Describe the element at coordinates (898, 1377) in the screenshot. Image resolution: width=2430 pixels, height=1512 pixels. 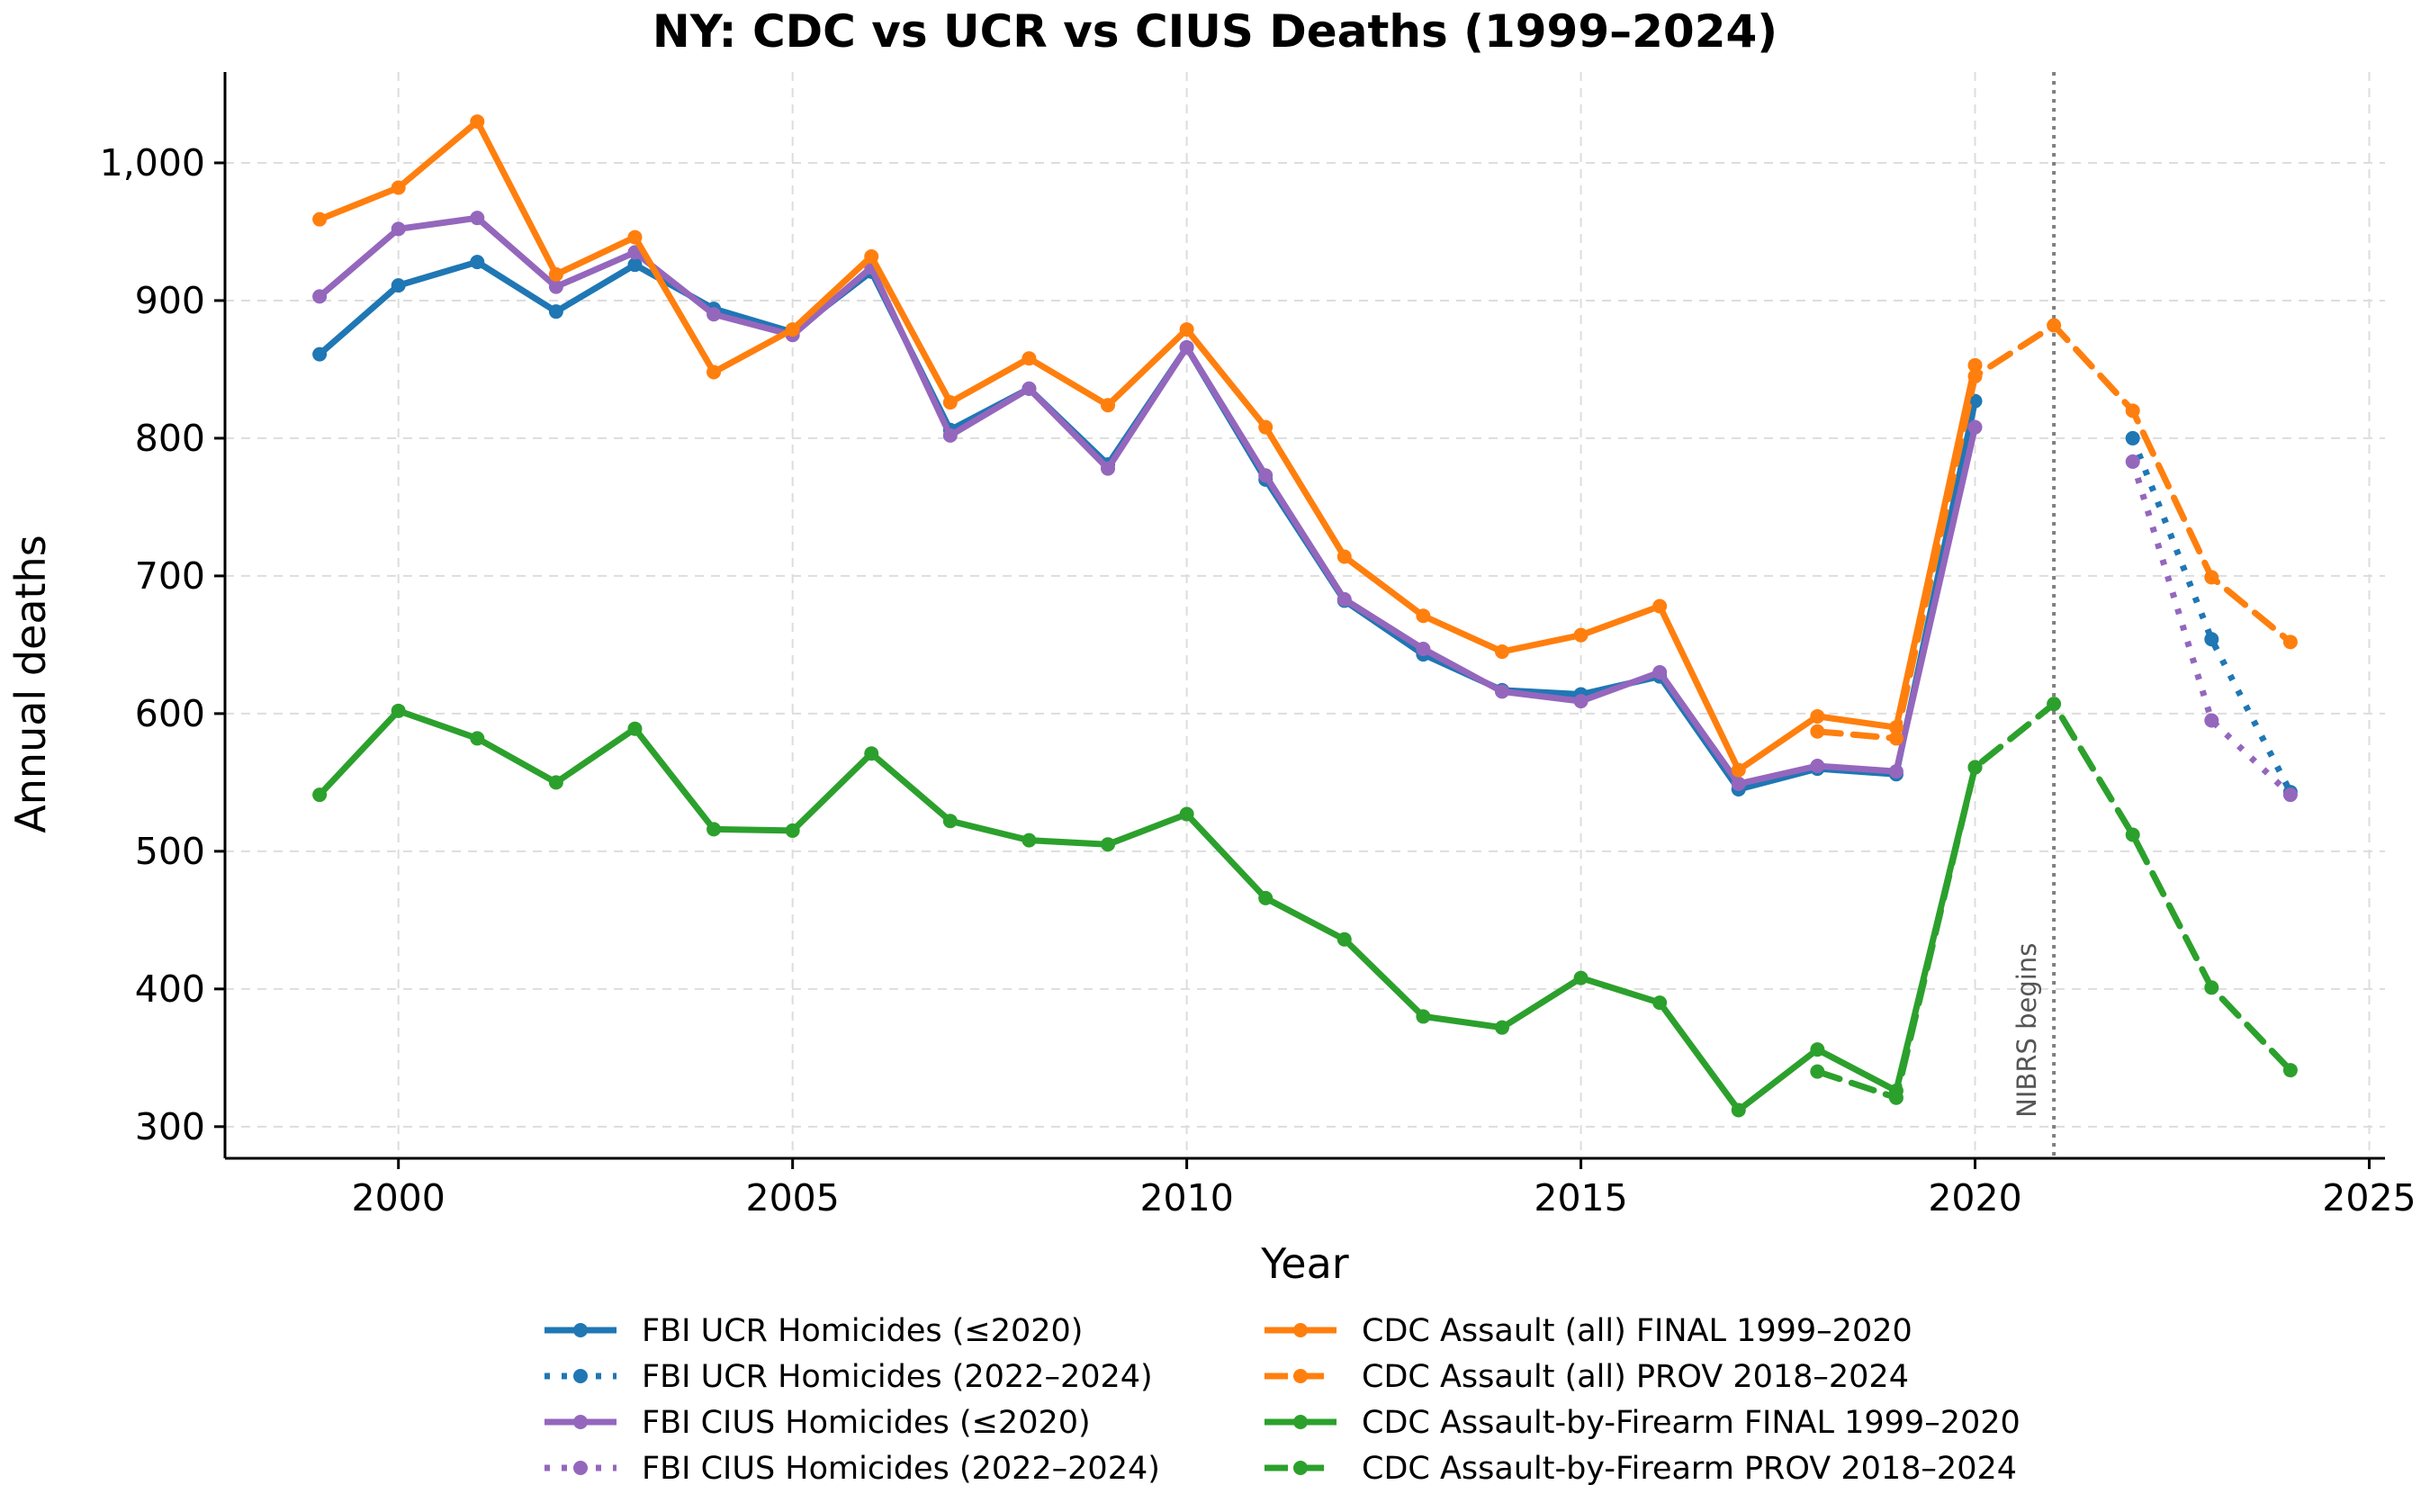
I see `legend-label-1: FBI UCR Homicides (2022–2024)` at that location.